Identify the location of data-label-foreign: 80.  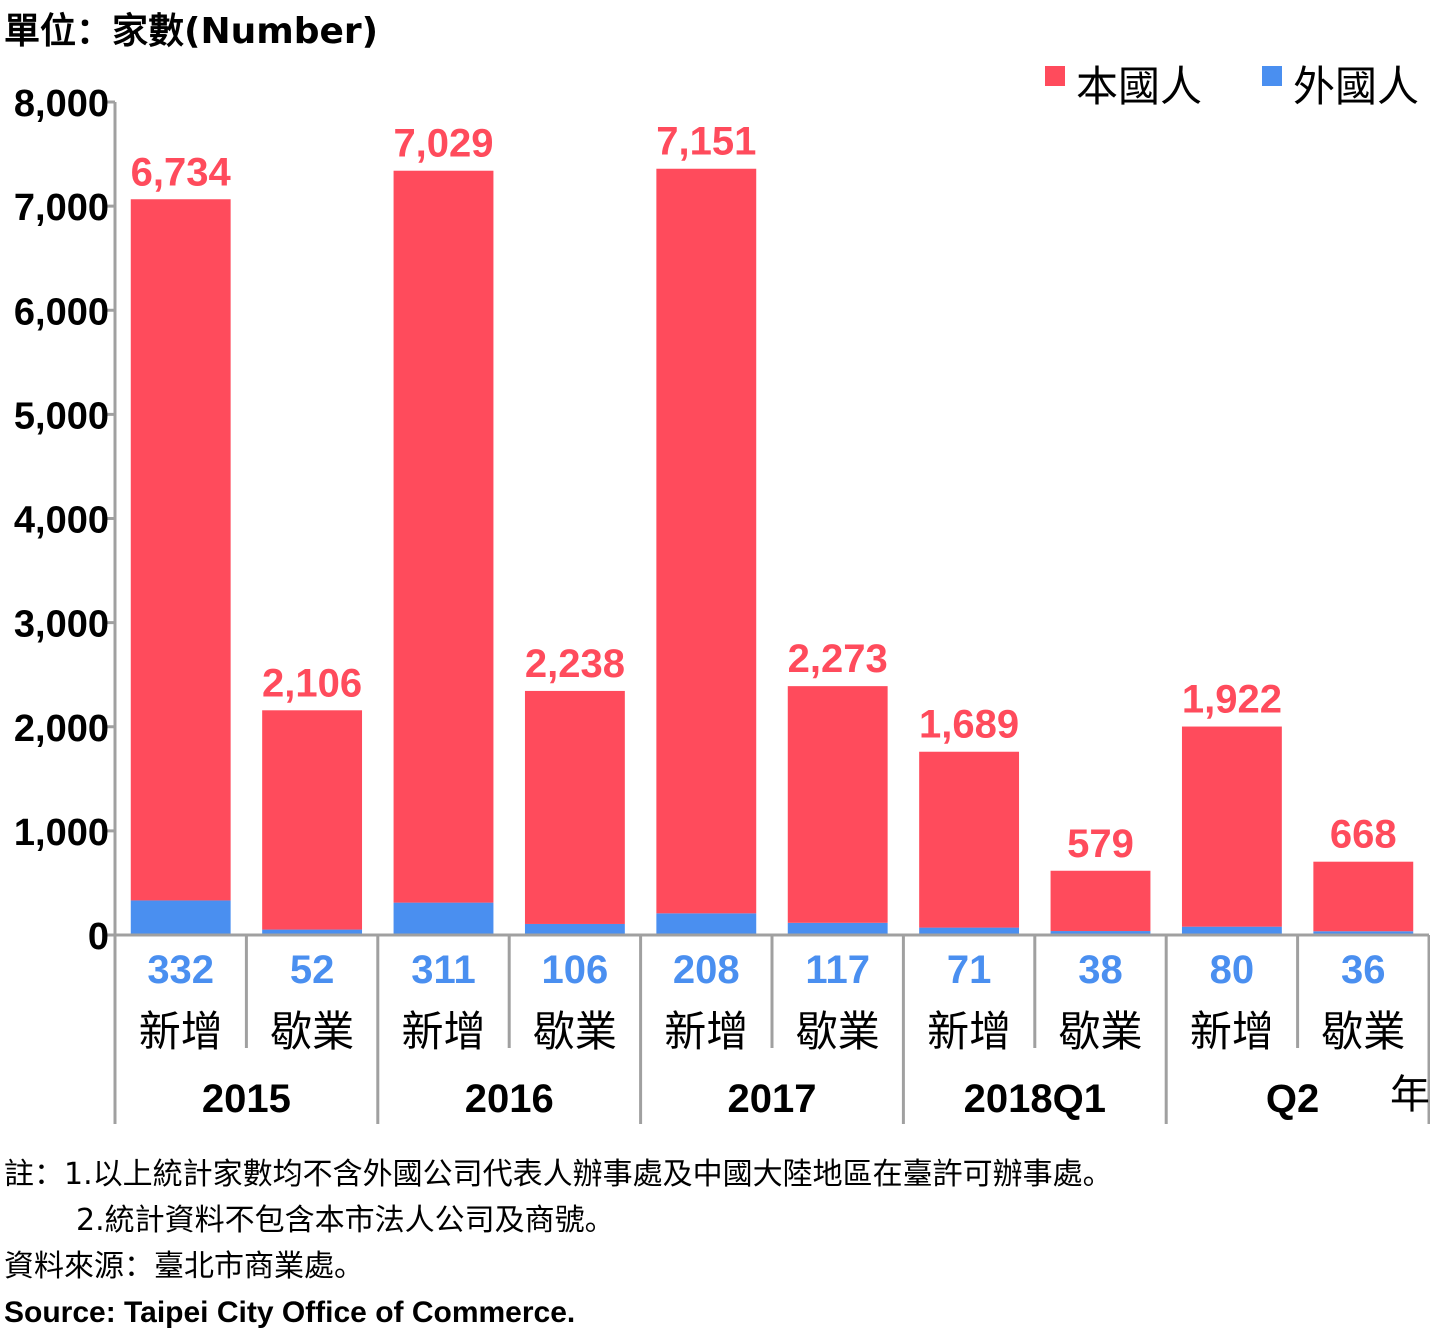
(1232, 970).